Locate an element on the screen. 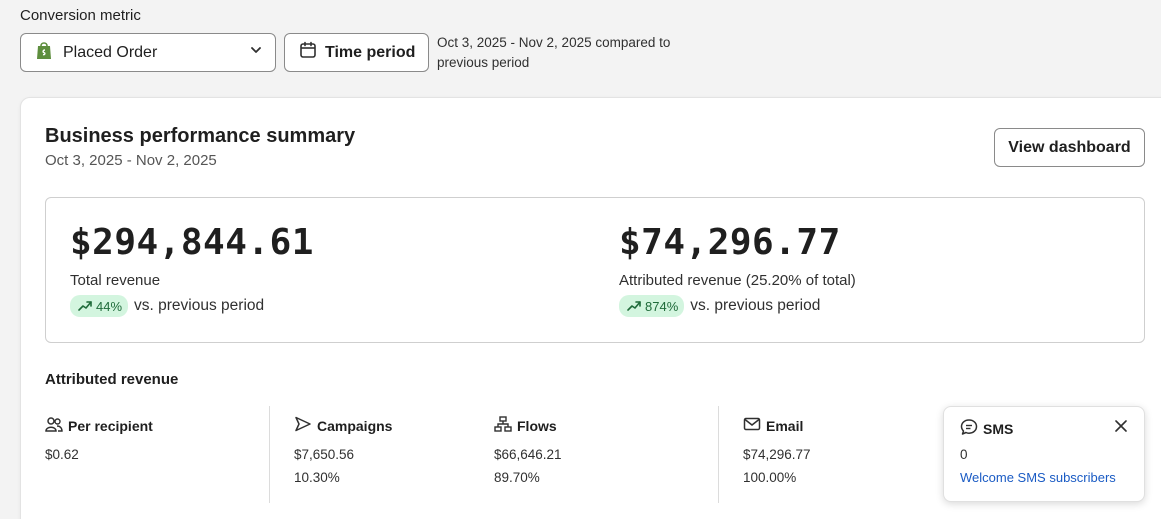  attributed-revenue-change: 874% vs. previous period is located at coordinates (719, 306).